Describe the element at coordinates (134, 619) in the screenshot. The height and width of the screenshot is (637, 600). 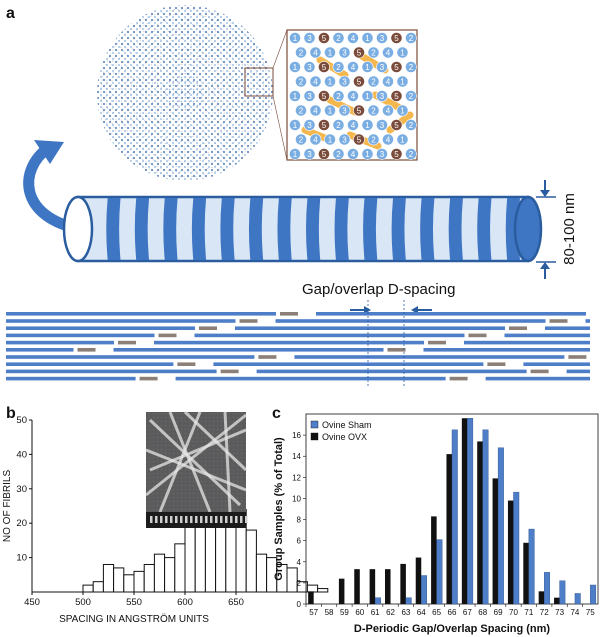
I see `b-x-axis-label: SPACING IN ANGSTRÖM UNITS` at that location.